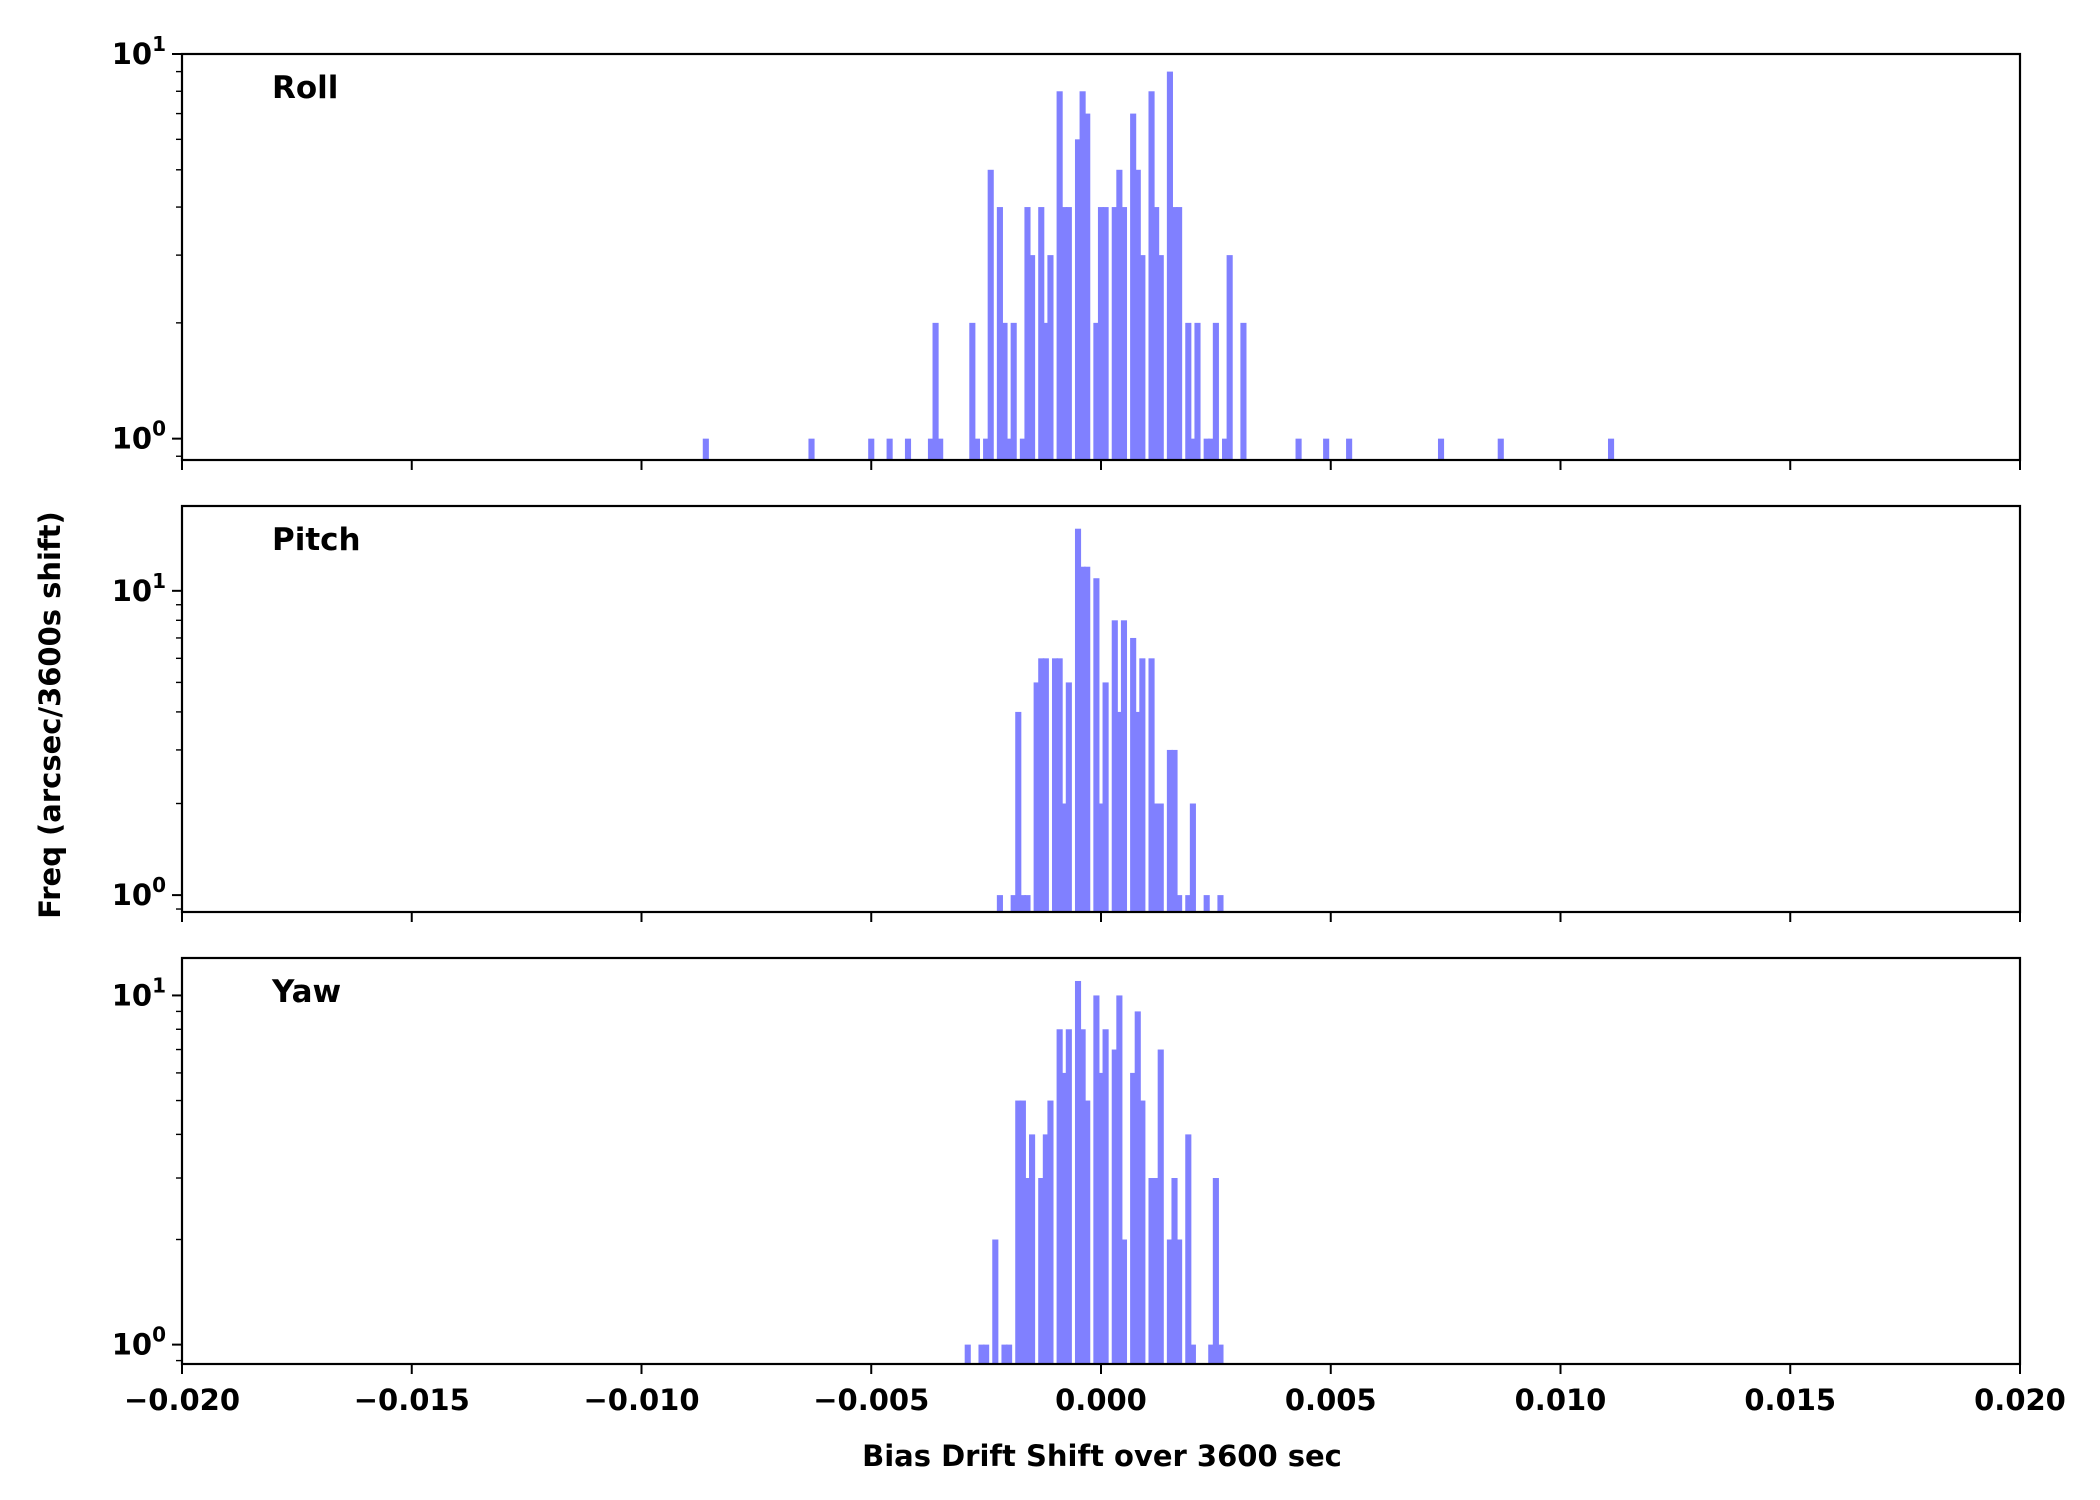  Describe the element at coordinates (1101, 1400) in the screenshot. I see `x-tick-label: 0.000` at that location.